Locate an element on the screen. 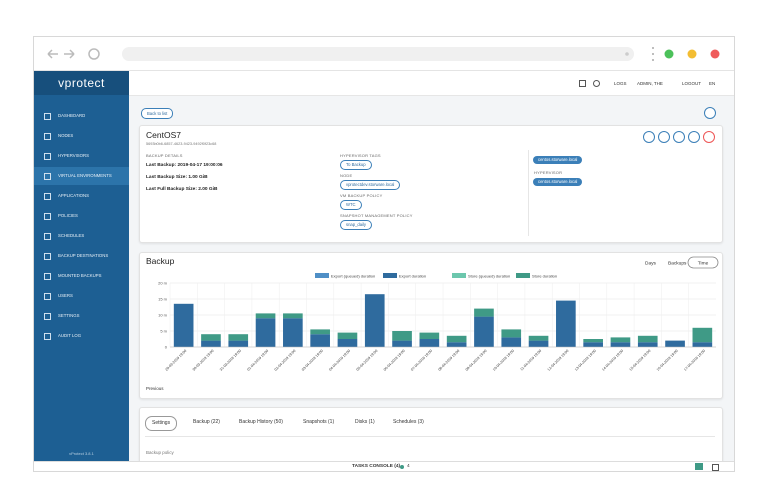  x-tick-label: 31-03-2019 19:00 is located at coordinates (230, 360).